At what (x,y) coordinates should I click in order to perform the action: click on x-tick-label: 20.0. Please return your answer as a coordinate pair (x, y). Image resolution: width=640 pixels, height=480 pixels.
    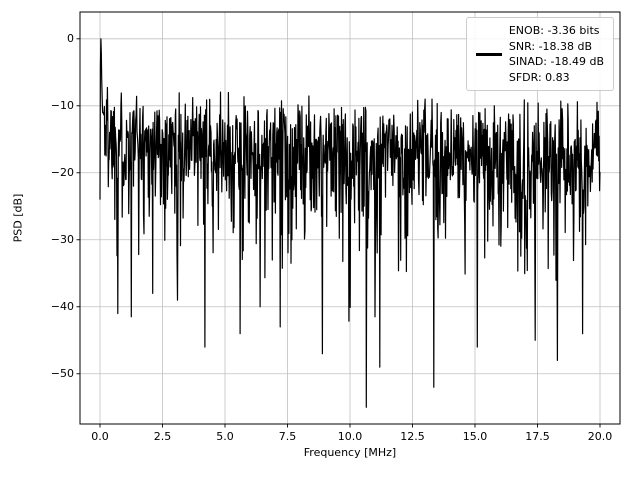
    Looking at the image, I should click on (600, 436).